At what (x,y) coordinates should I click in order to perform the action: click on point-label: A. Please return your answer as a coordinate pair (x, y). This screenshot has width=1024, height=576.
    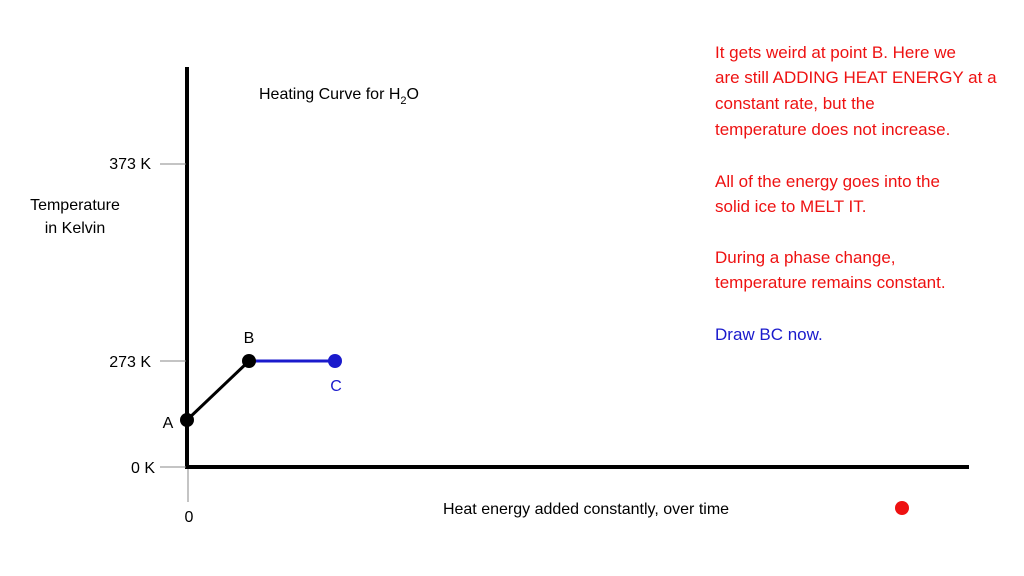
    Looking at the image, I should click on (168, 423).